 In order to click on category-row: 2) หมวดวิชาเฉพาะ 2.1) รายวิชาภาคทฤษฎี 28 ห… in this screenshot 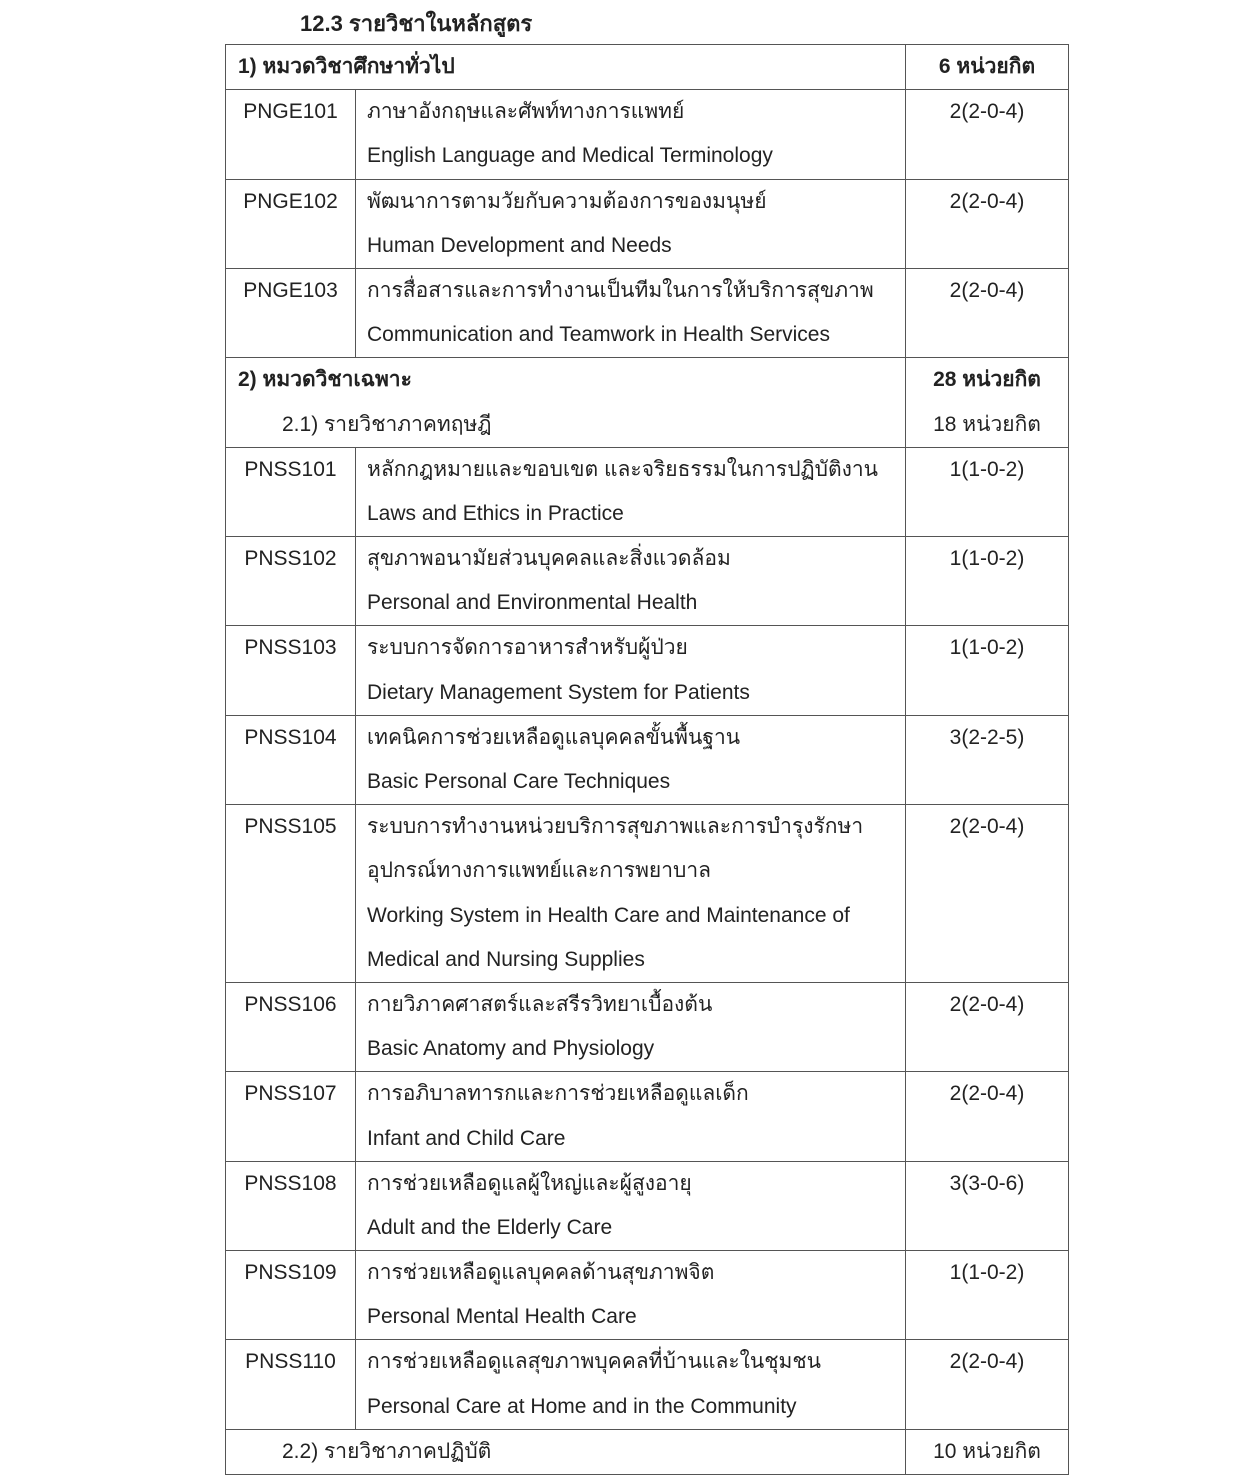, I will do `click(647, 402)`.